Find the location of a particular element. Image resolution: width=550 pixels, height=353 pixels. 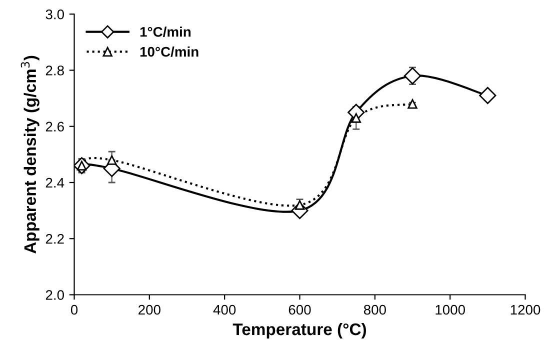

x-axis-title: Temperature (°C) is located at coordinates (299, 330).